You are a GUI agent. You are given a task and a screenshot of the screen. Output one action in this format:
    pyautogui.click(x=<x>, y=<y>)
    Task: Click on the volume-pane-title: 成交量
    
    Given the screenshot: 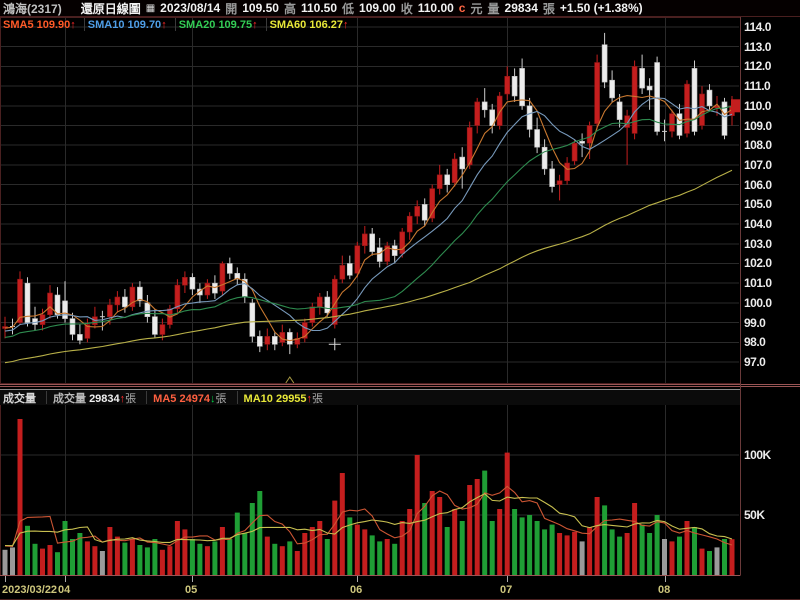 What is the action you would take?
    pyautogui.click(x=19, y=398)
    